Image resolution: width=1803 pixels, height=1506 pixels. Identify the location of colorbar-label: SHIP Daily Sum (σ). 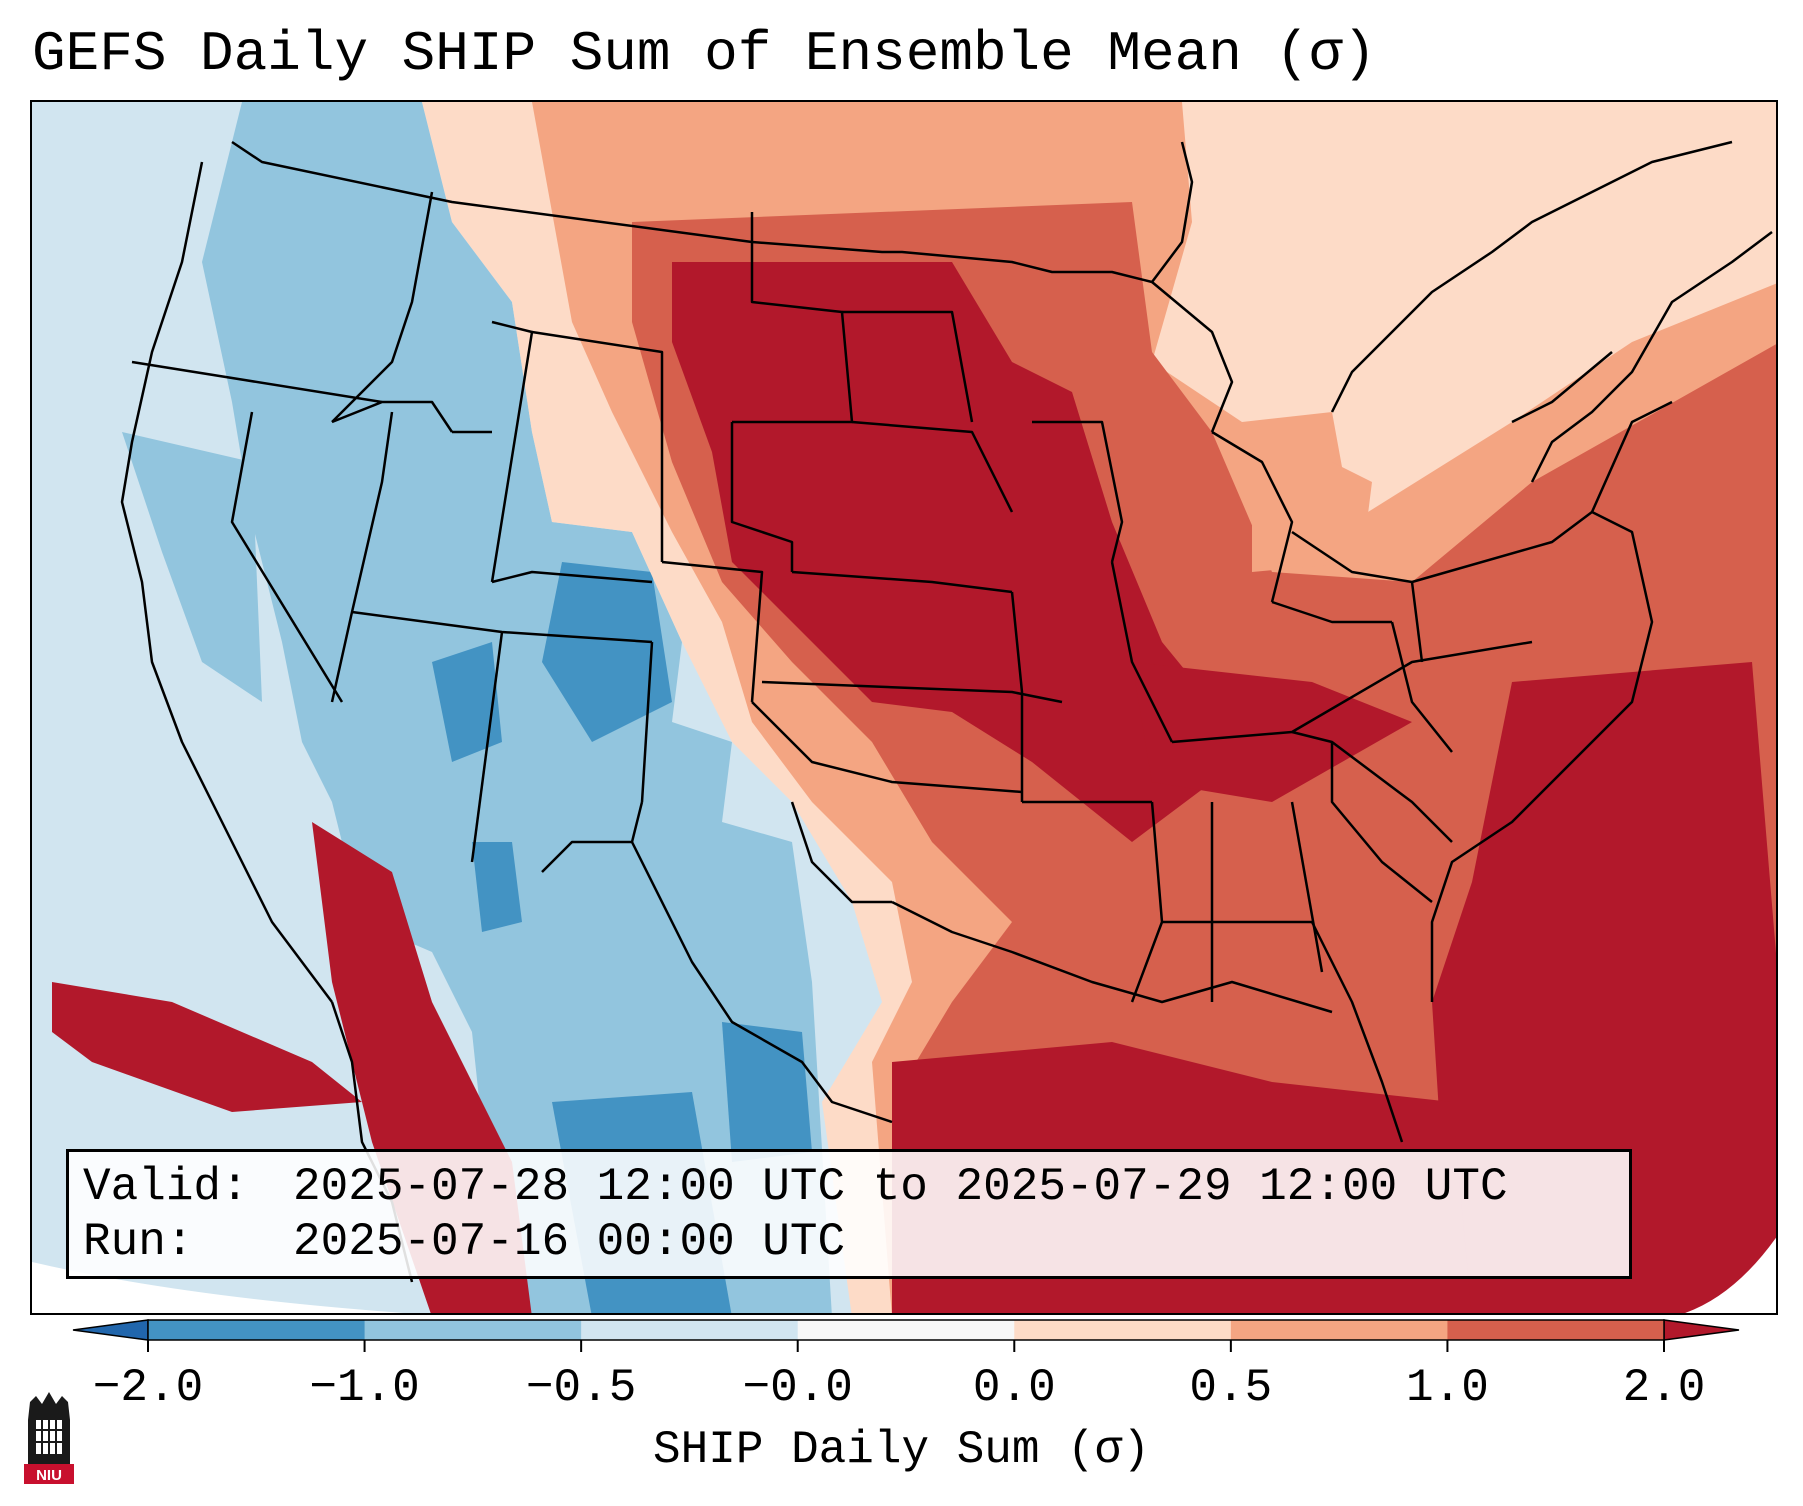
(901, 1450).